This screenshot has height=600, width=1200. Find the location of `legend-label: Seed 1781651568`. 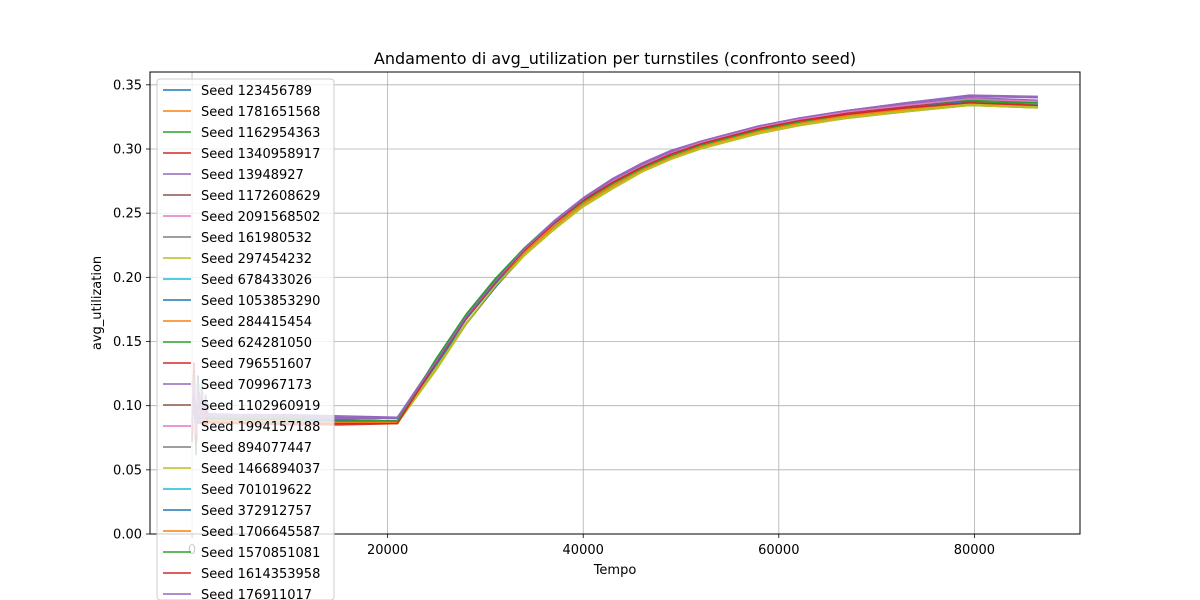

legend-label: Seed 1781651568 is located at coordinates (260, 112).